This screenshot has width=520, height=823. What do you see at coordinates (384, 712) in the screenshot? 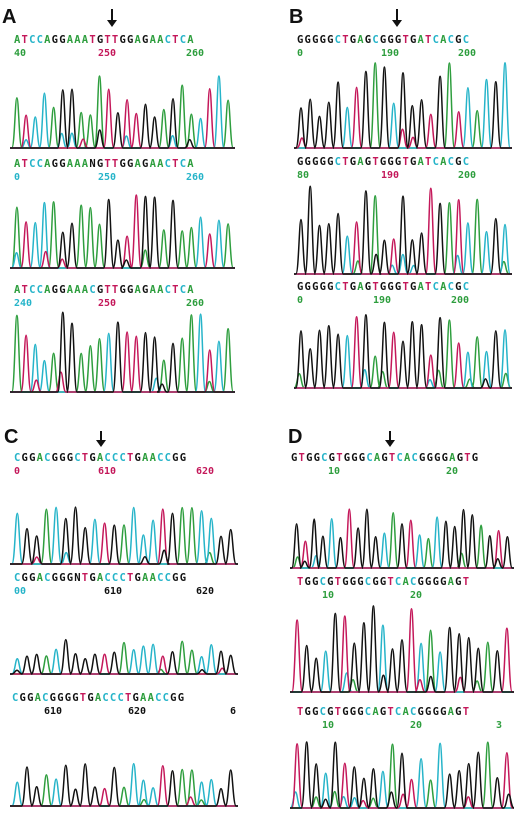
I see `seq-d-3: TGGCGTGGGCAGTCACGGGGAGT` at bounding box center [384, 712].